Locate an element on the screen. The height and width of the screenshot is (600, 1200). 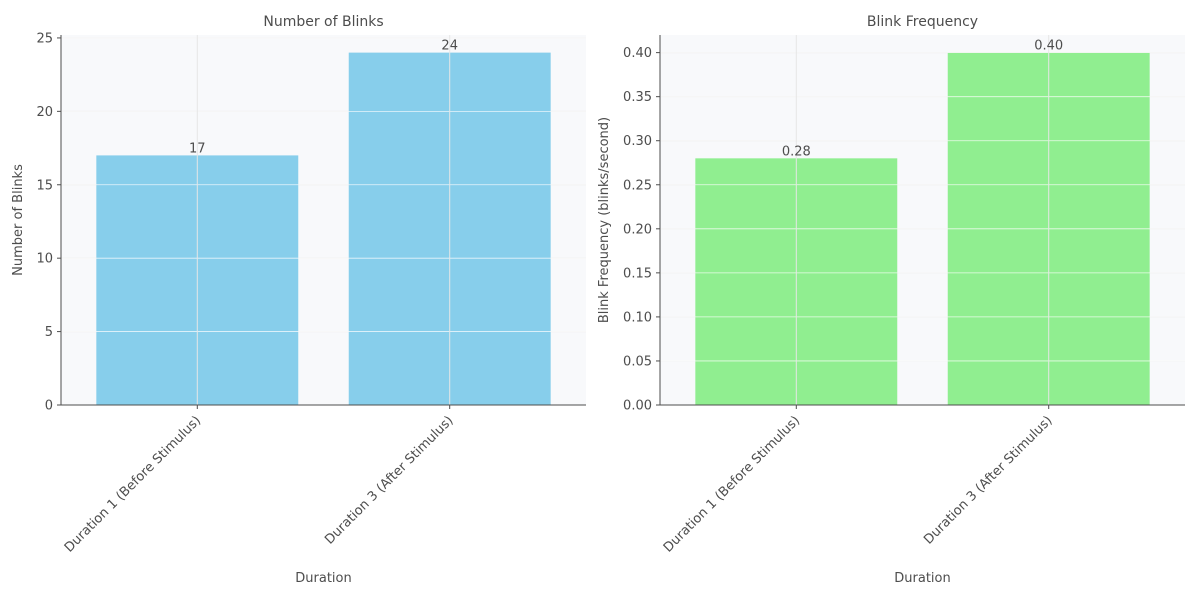
y-tick-label-2: 10 is located at coordinates (44, 259).